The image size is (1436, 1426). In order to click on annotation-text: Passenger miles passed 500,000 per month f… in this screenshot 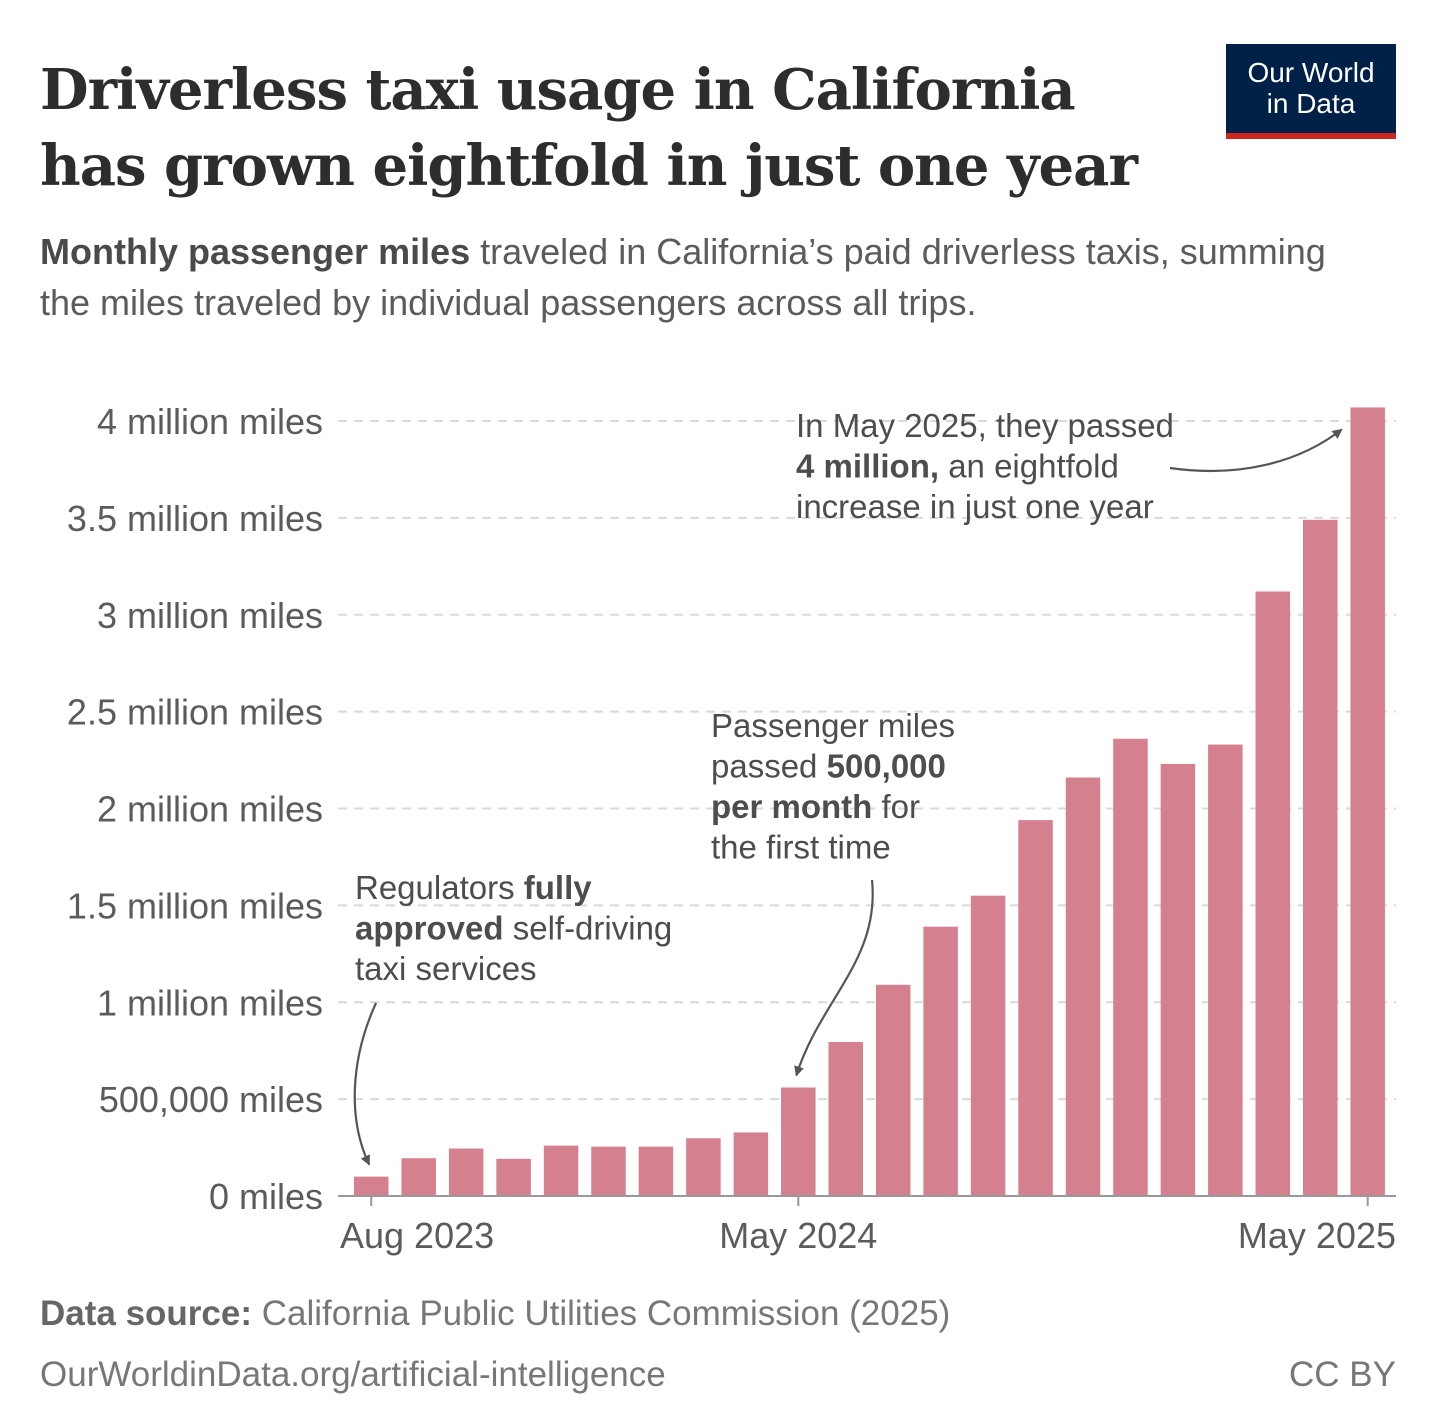, I will do `click(833, 786)`.